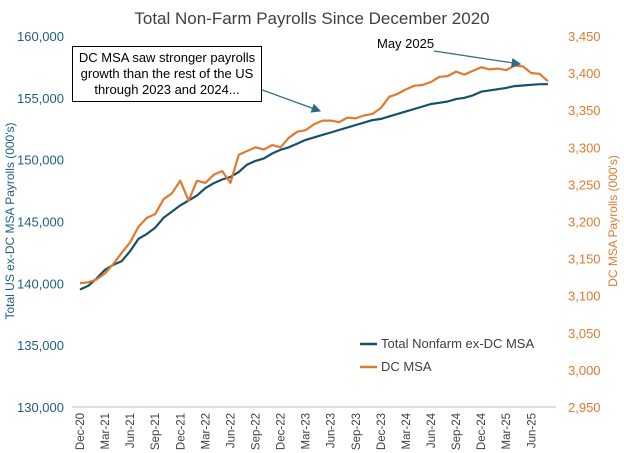  I want to click on left-axis-tick-label: 150,000, so click(40, 160).